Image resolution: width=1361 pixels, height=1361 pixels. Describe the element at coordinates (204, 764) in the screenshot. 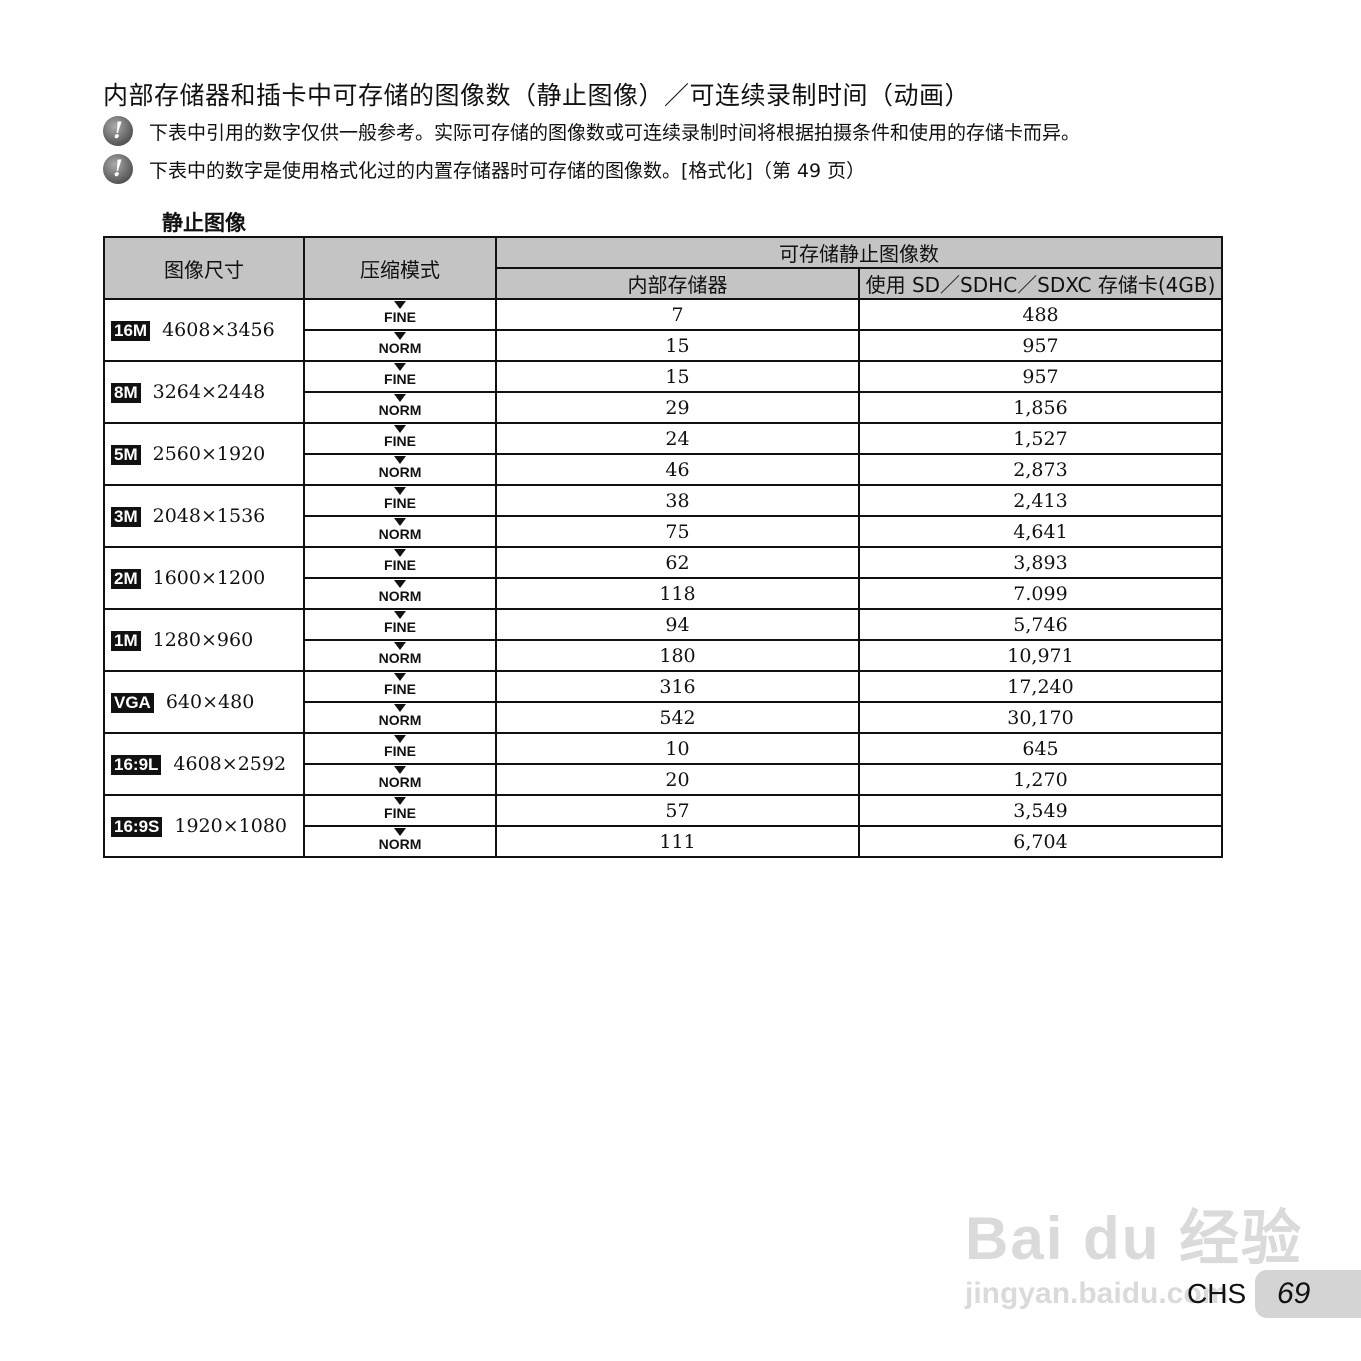

I see `image-size-cell: 16:9L 4608×2592` at that location.